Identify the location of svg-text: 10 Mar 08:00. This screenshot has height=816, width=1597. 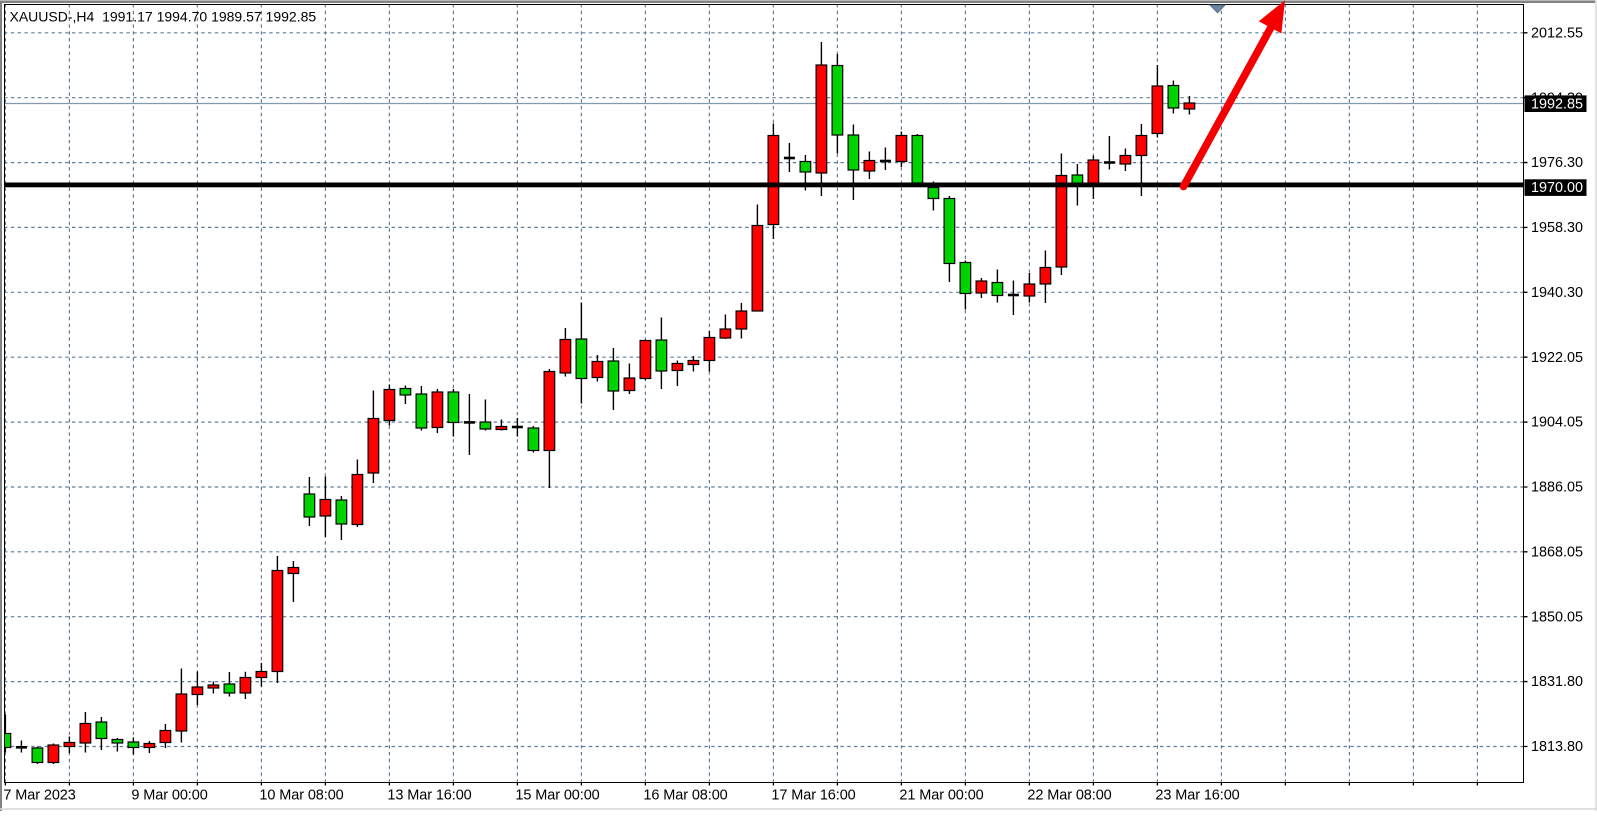
(301, 796).